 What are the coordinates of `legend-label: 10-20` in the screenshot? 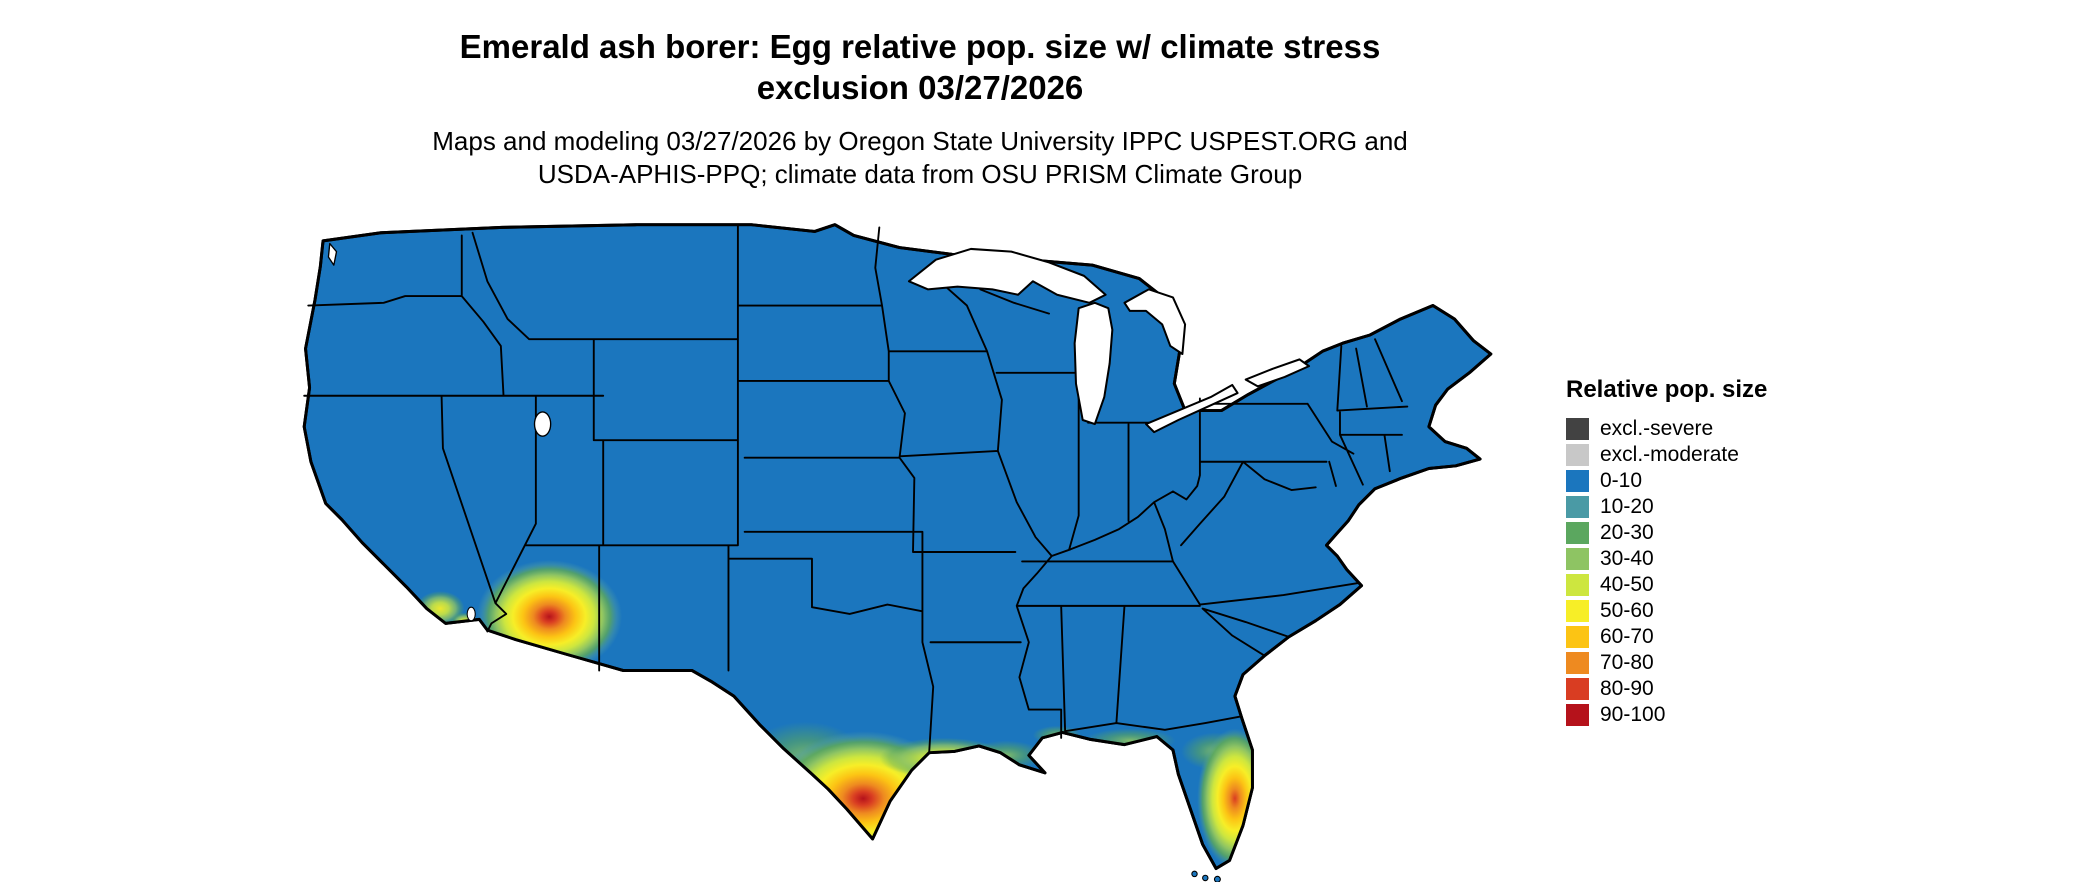 It's located at (1627, 506).